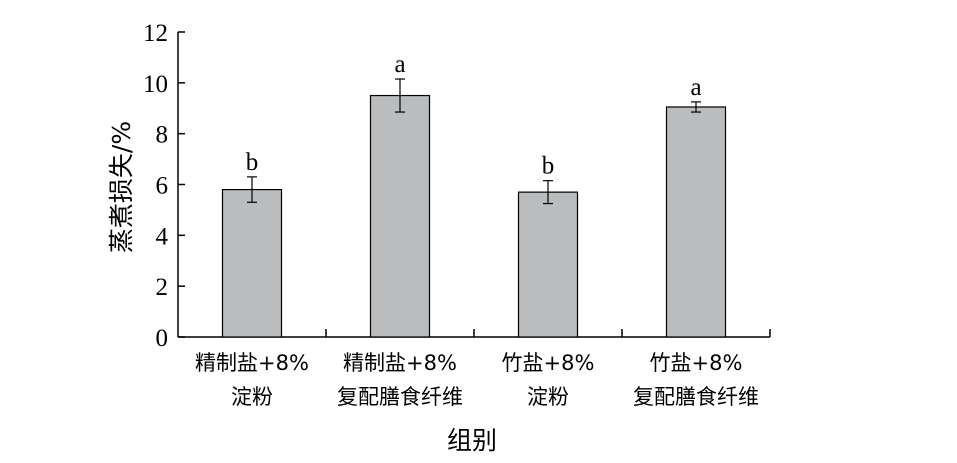 The width and height of the screenshot is (957, 463). What do you see at coordinates (121, 187) in the screenshot?
I see `y-axis-label: 蒸煮损失/%` at bounding box center [121, 187].